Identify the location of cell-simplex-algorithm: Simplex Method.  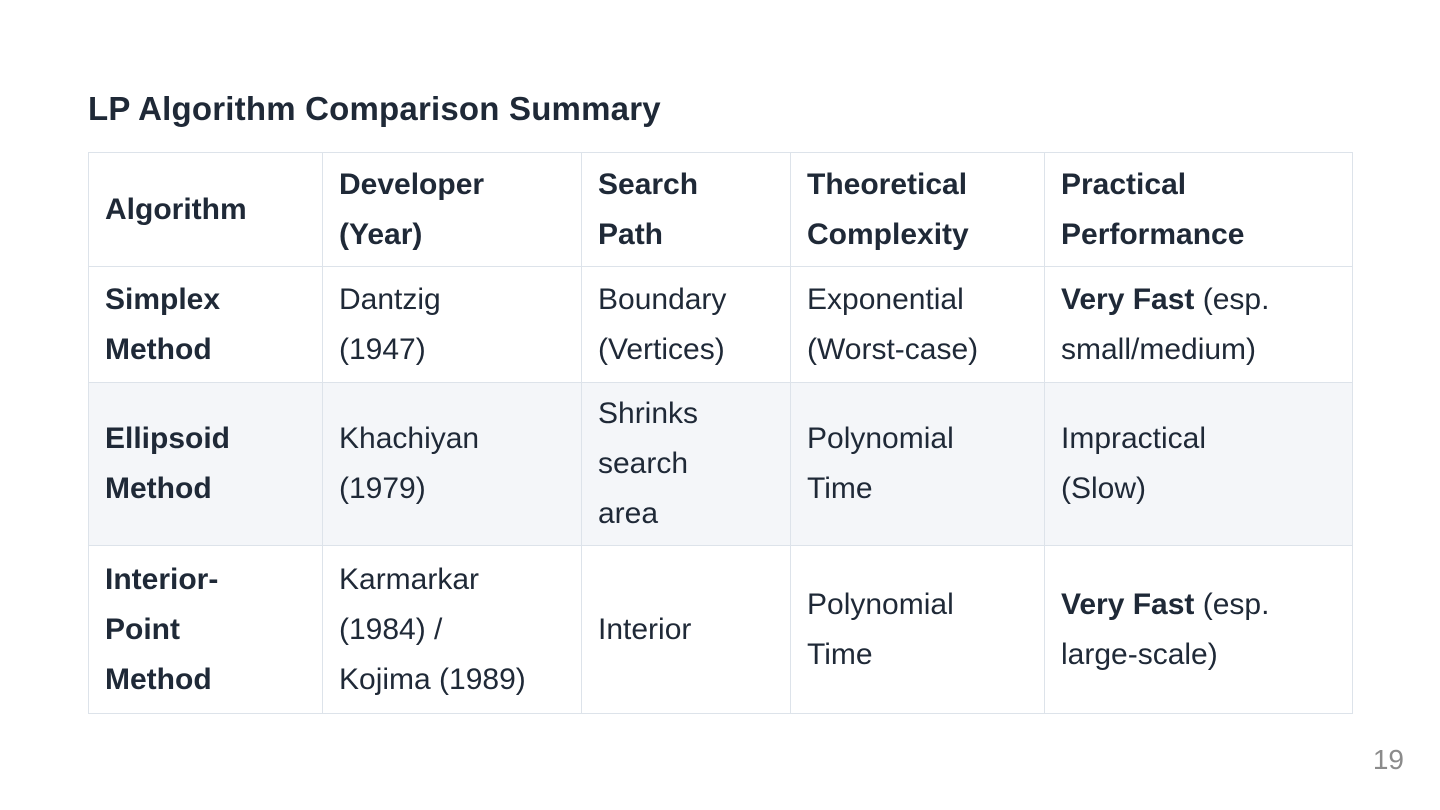
(205, 324).